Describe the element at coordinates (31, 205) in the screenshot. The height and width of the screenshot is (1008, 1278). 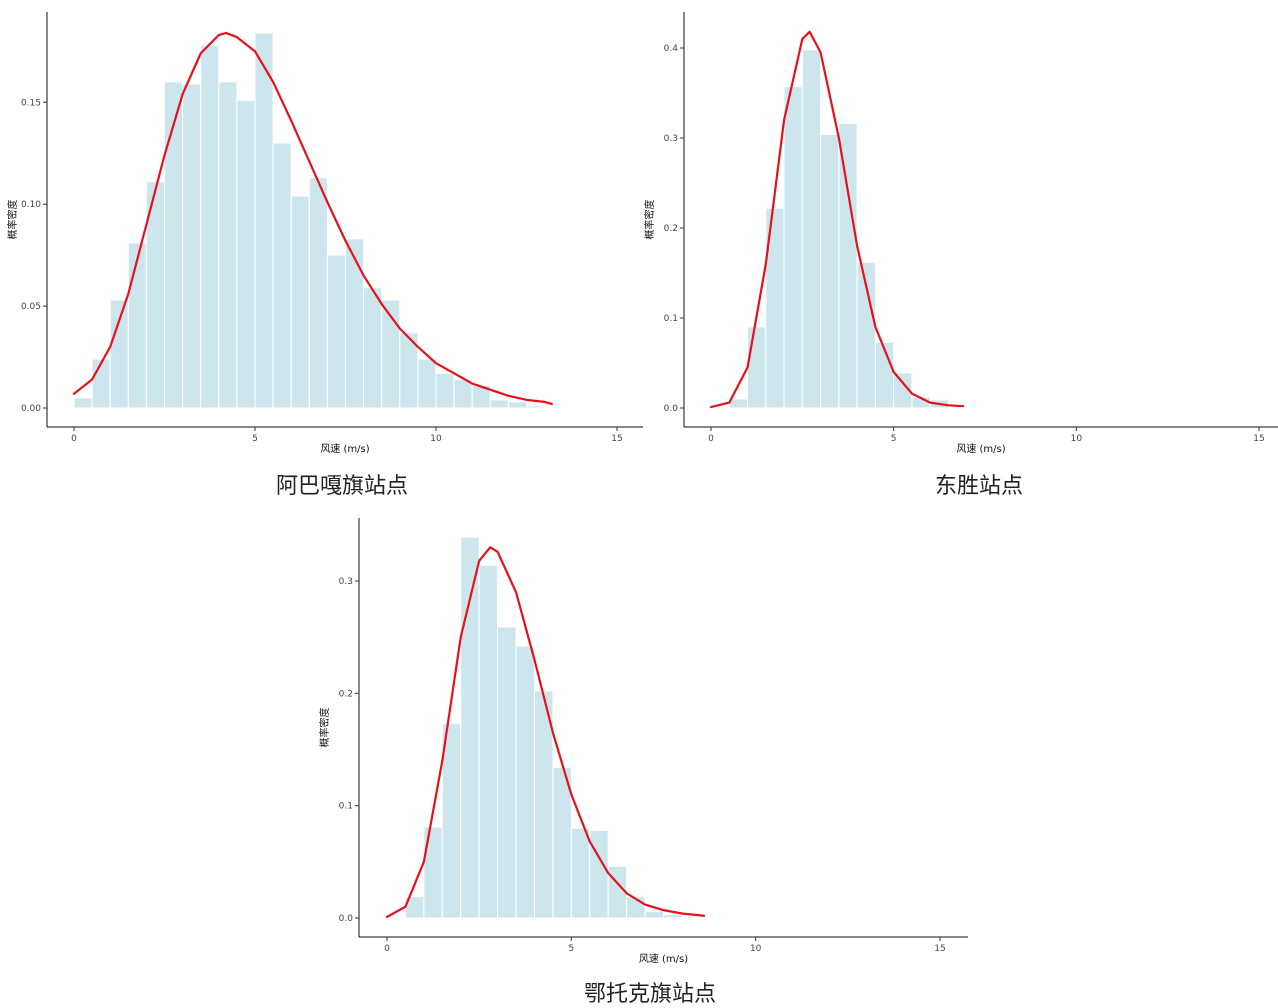
I see `y-tick-label: 0.10` at that location.